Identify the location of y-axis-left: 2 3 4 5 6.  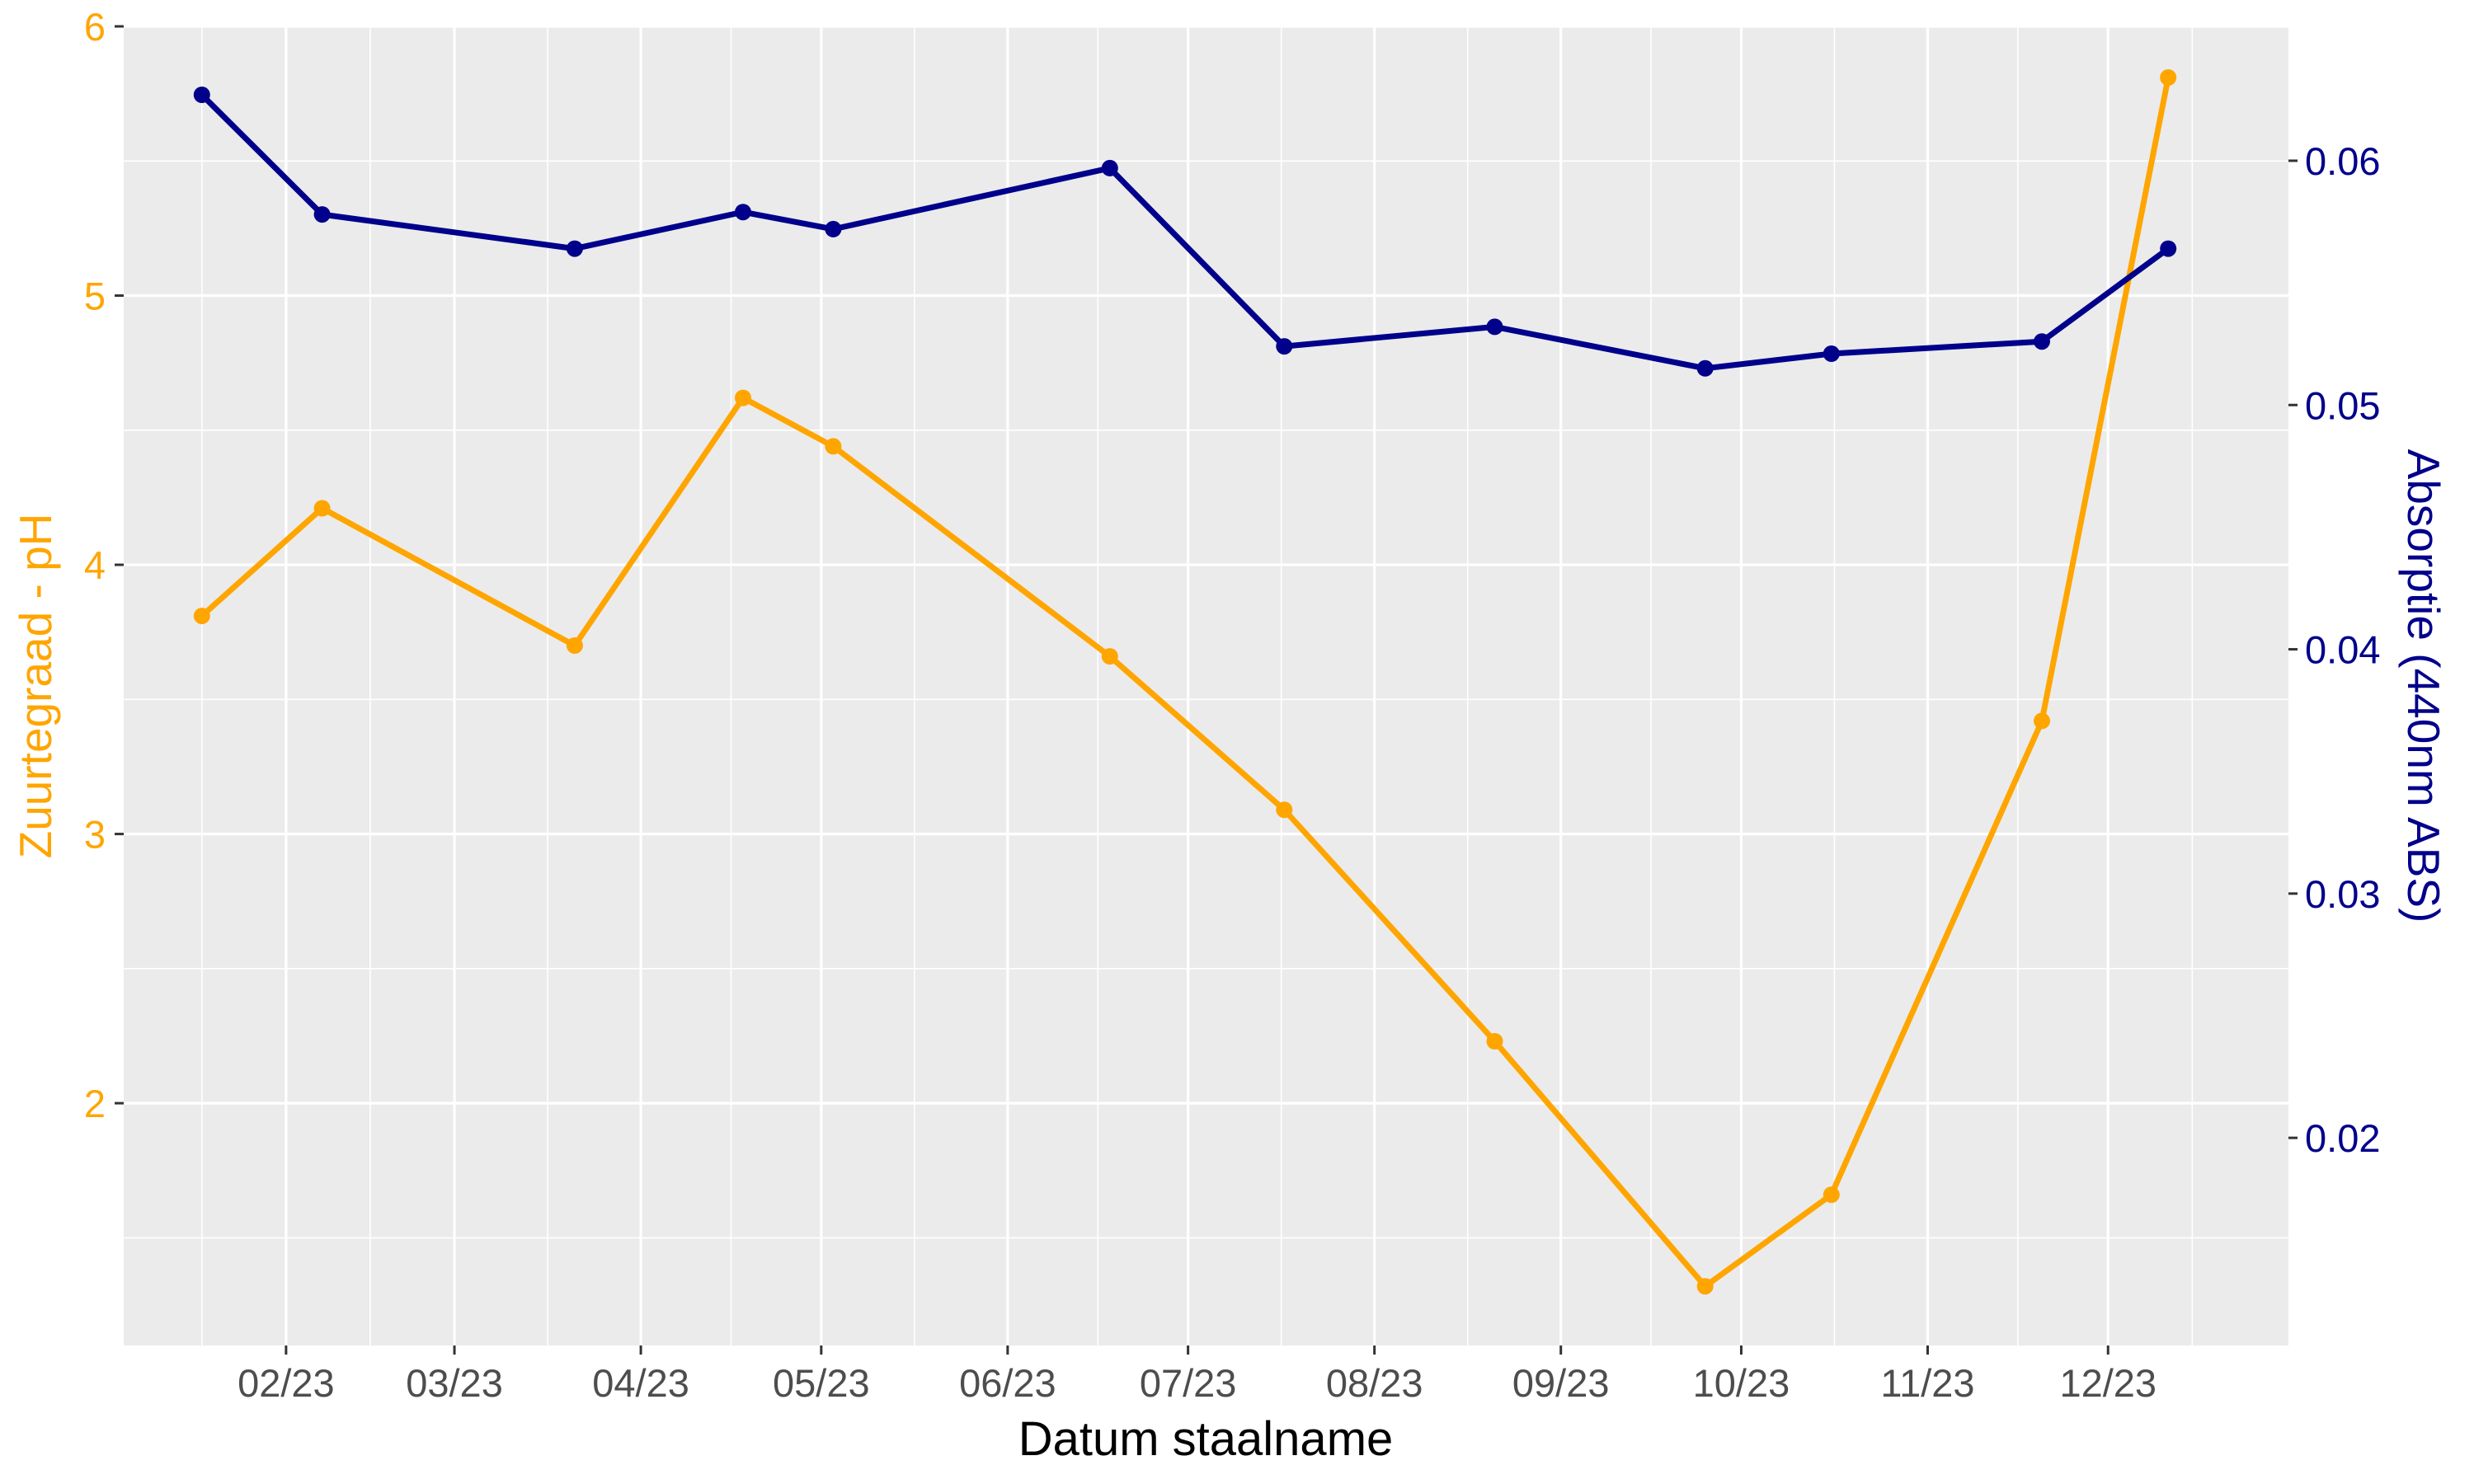
(104, 565).